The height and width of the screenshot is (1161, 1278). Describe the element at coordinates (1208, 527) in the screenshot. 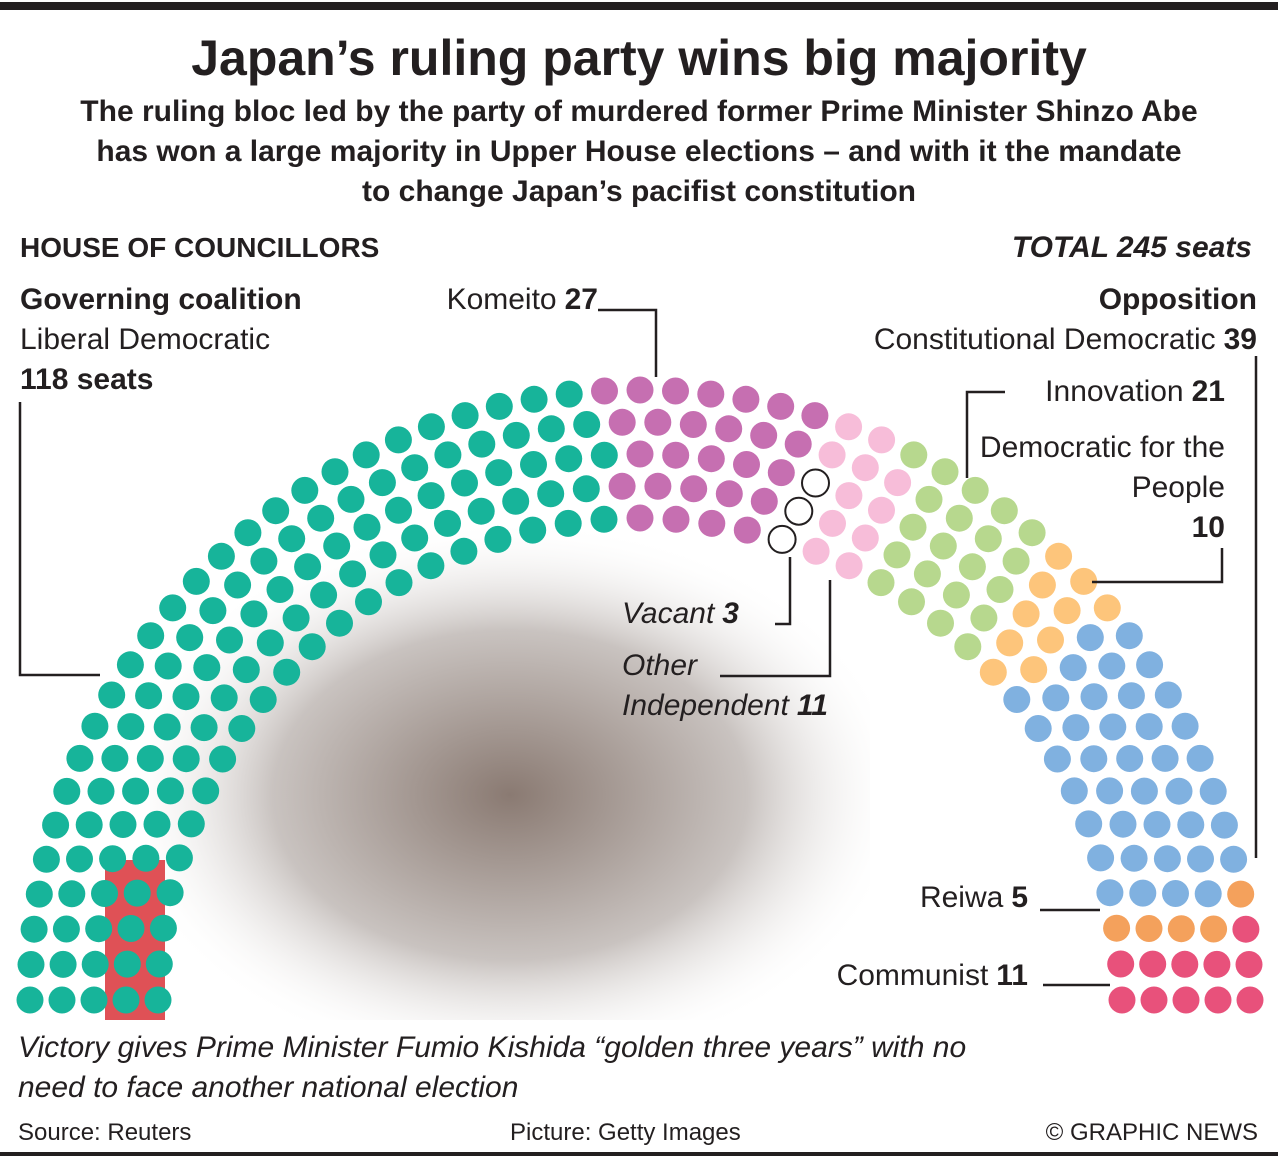

I see `seat-count: 10` at that location.